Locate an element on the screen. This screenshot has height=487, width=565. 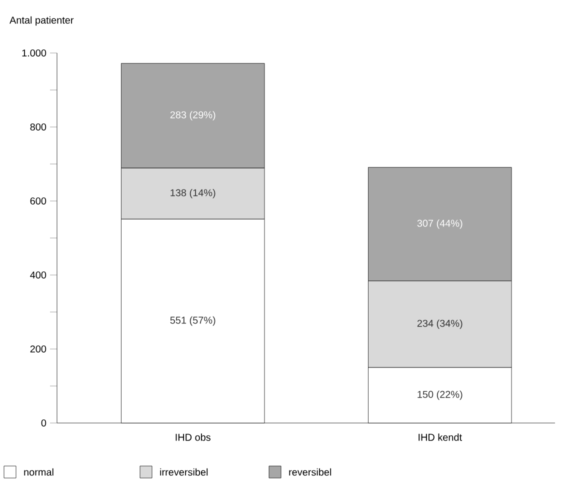
y-tick-label: 200 is located at coordinates (38, 349).